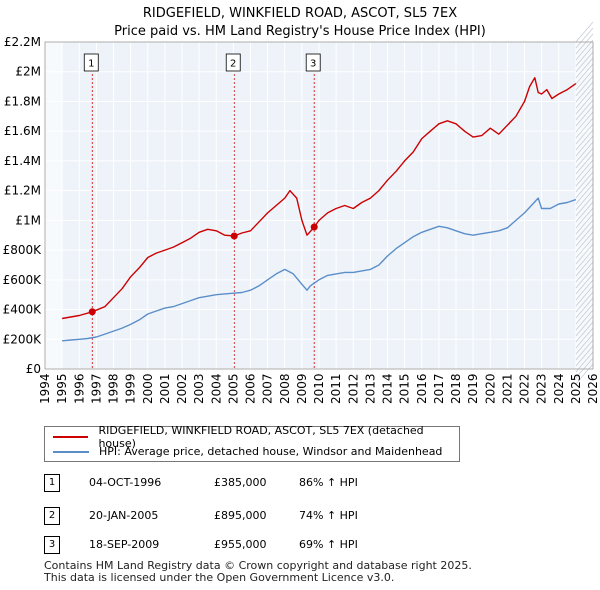 The height and width of the screenshot is (590, 600). What do you see at coordinates (124, 515) in the screenshot?
I see `transaction-date: 20-JAN-2005` at bounding box center [124, 515].